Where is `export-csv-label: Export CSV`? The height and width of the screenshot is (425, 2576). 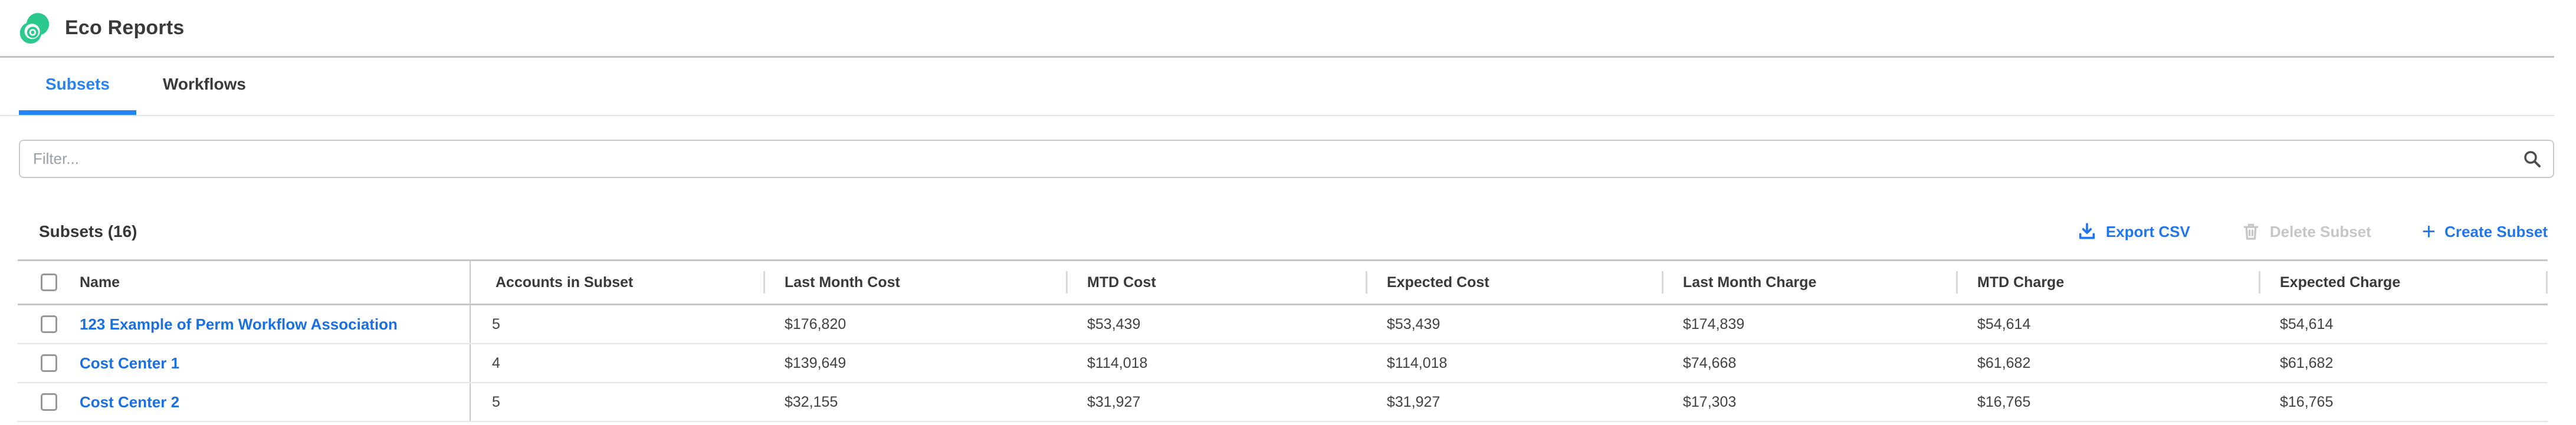
export-csv-label: Export CSV is located at coordinates (2147, 231).